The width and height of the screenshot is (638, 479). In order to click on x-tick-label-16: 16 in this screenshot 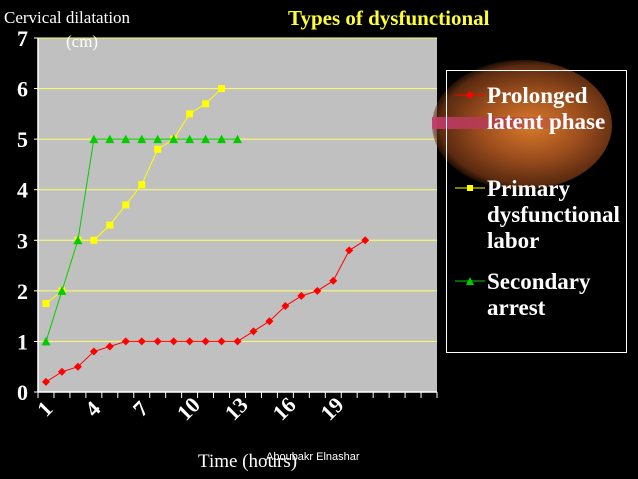, I will do `click(283, 408)`.